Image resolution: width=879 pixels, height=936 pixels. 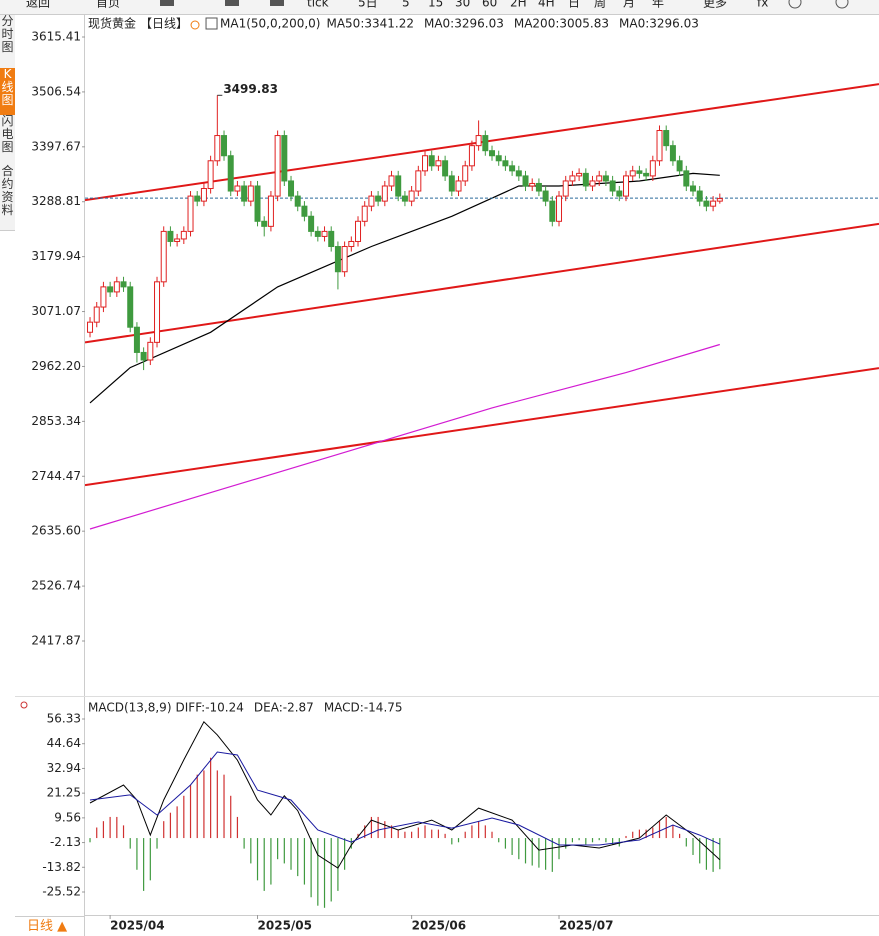 I want to click on trendline, so click(x=482, y=142).